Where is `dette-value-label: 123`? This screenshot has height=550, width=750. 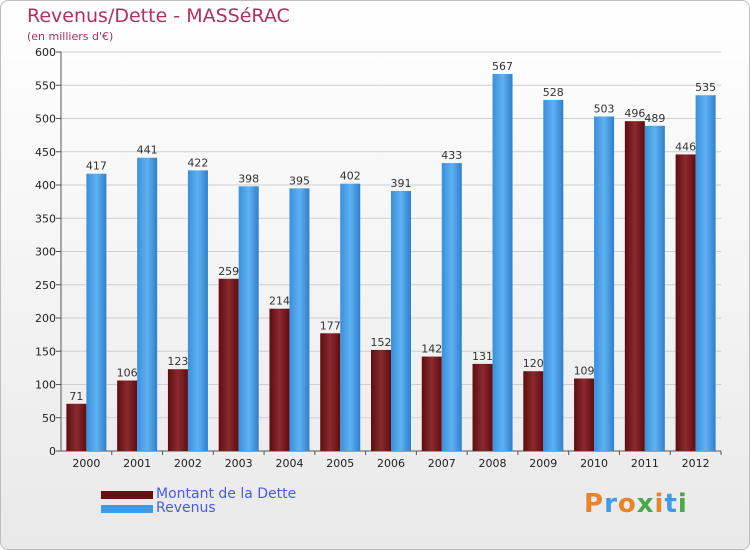
dette-value-label: 123 is located at coordinates (177, 361).